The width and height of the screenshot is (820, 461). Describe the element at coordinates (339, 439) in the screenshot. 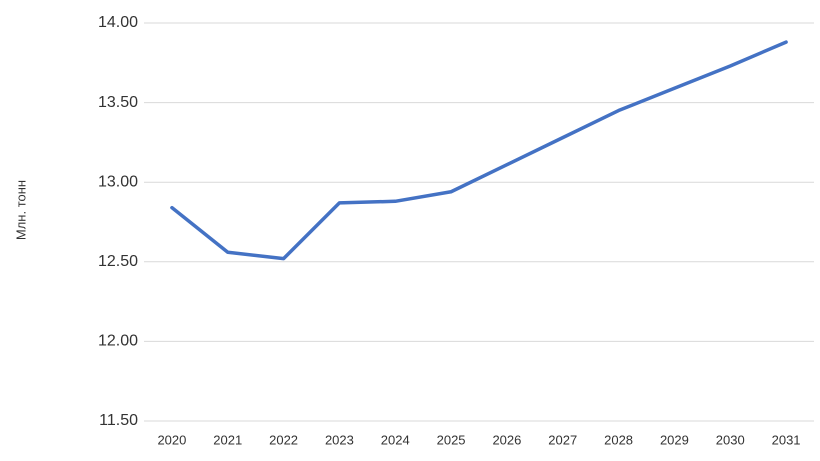

I see `x-tick-label: 2023` at that location.